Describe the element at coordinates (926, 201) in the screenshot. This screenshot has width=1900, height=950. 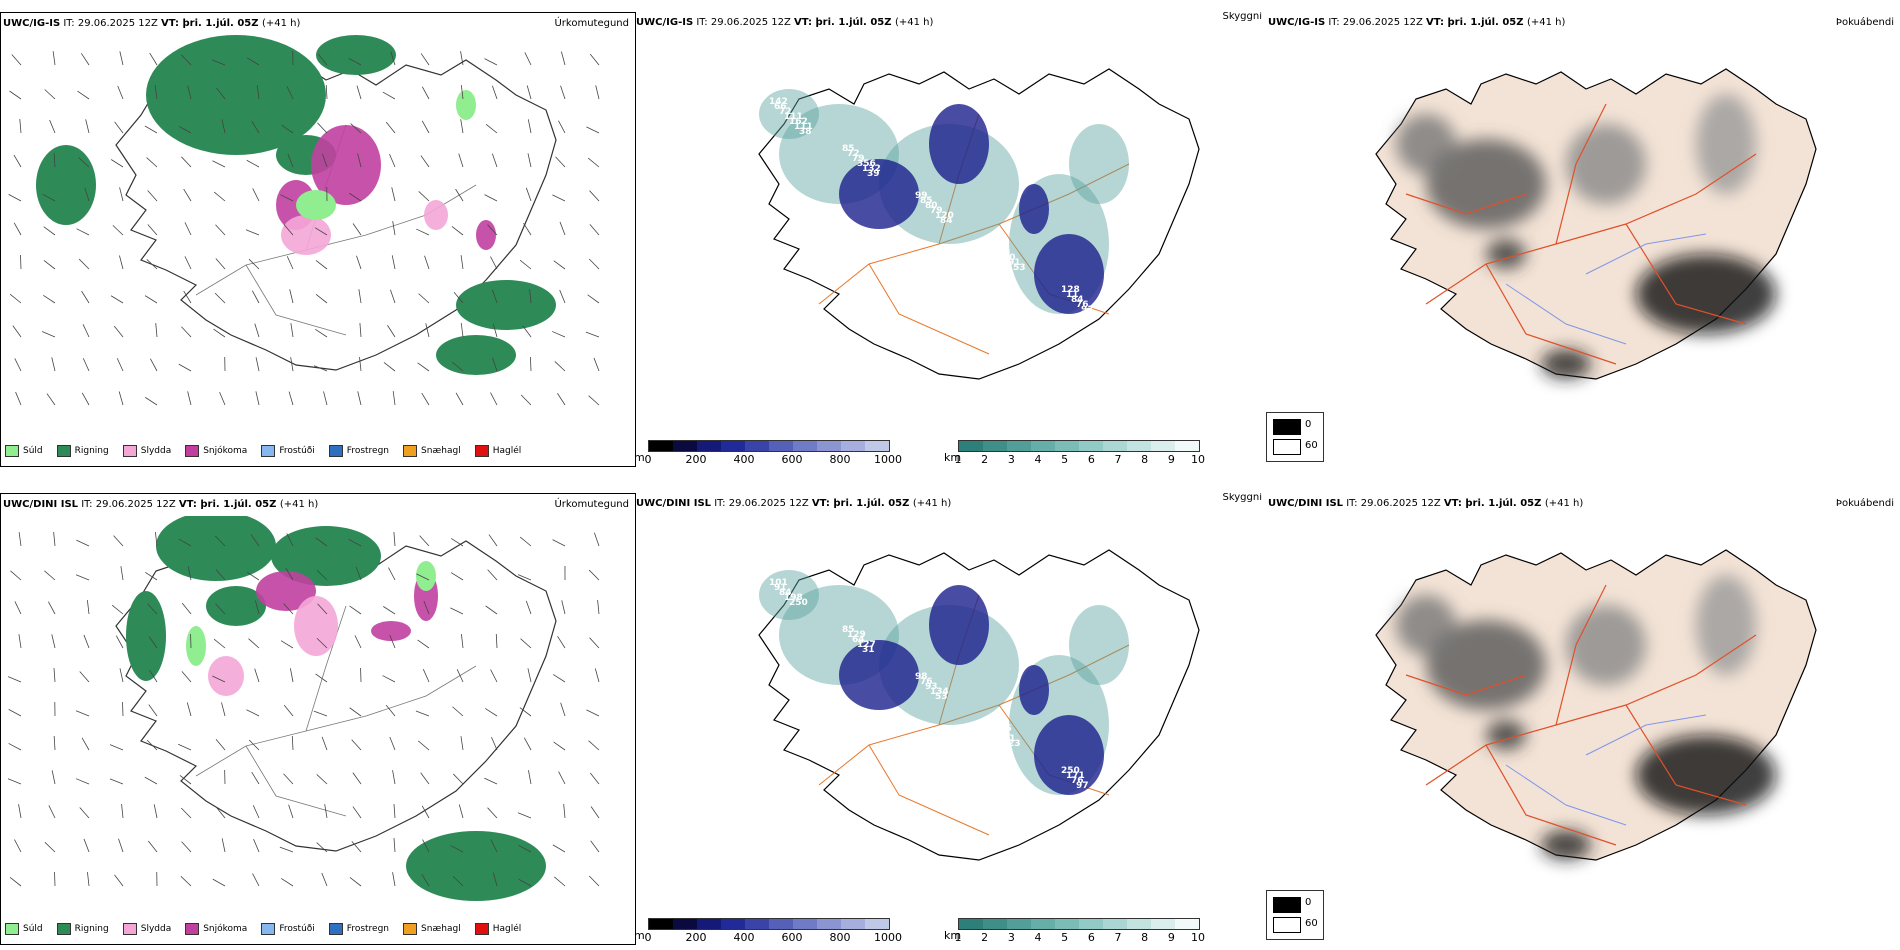
I see `cloudbase-value-label: 85` at that location.